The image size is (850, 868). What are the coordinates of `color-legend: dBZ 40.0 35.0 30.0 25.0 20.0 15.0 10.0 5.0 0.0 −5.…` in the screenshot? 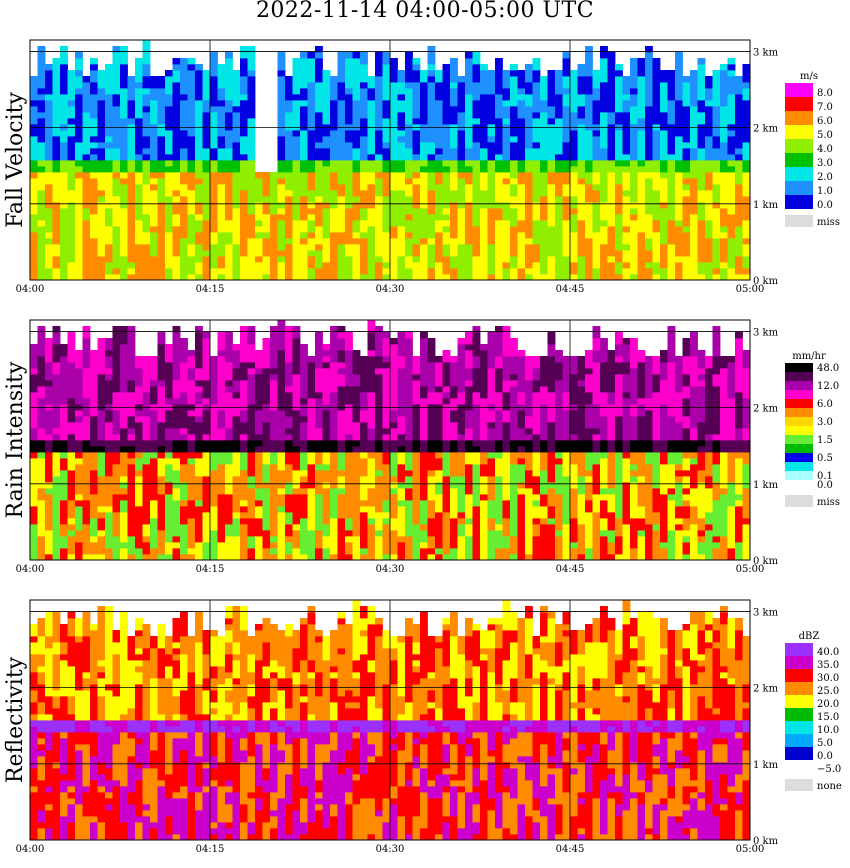 It's located at (813, 711).